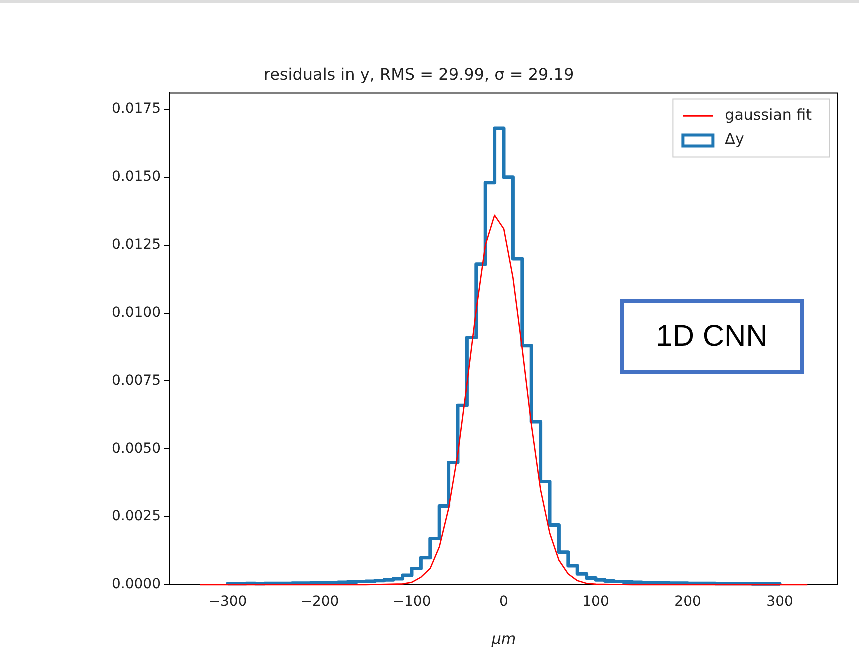  Describe the element at coordinates (712, 336) in the screenshot. I see `annotation: 1D CNN` at that location.